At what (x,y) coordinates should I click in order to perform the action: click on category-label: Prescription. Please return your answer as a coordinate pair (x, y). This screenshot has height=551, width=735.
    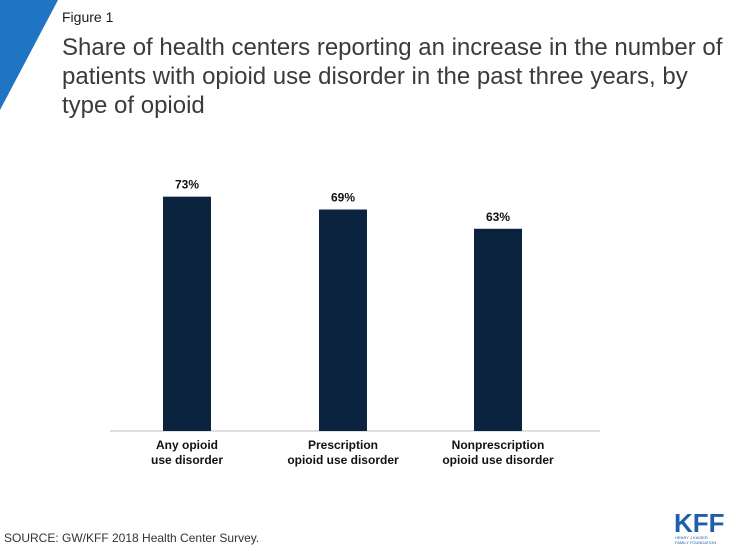
    Looking at the image, I should click on (343, 445).